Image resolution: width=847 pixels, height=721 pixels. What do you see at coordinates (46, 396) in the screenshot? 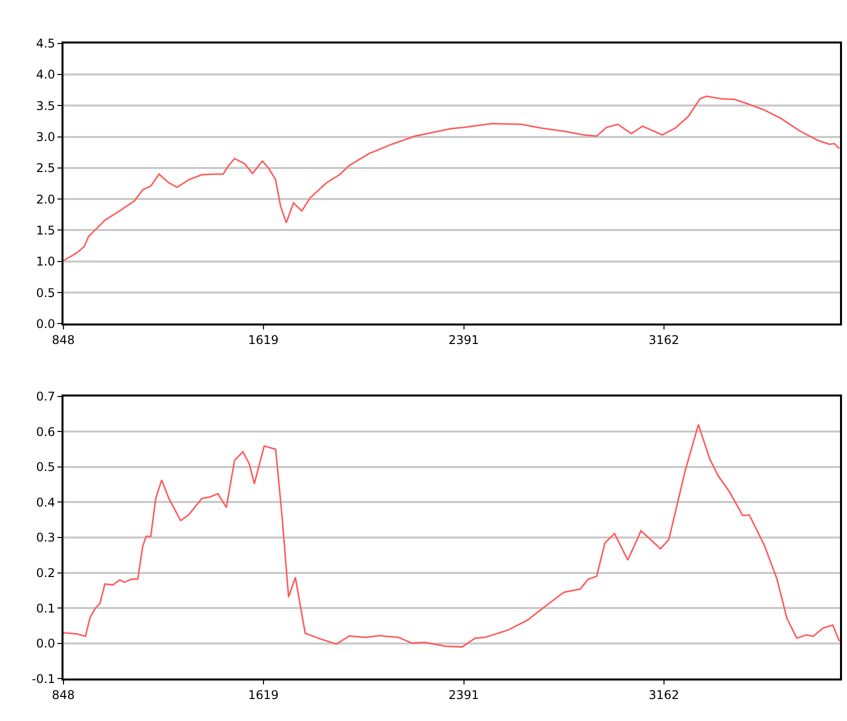
I see `y-tick-label: 0.7` at bounding box center [46, 396].